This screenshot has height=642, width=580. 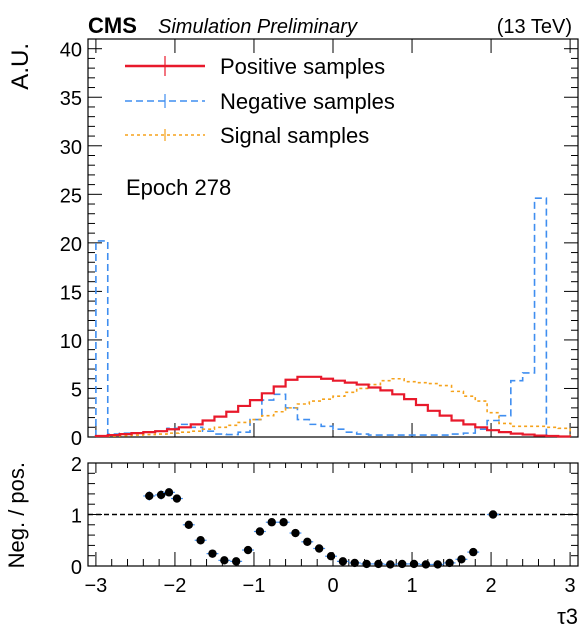 I want to click on upper-y-tick-label: 40, so click(x=71, y=51).